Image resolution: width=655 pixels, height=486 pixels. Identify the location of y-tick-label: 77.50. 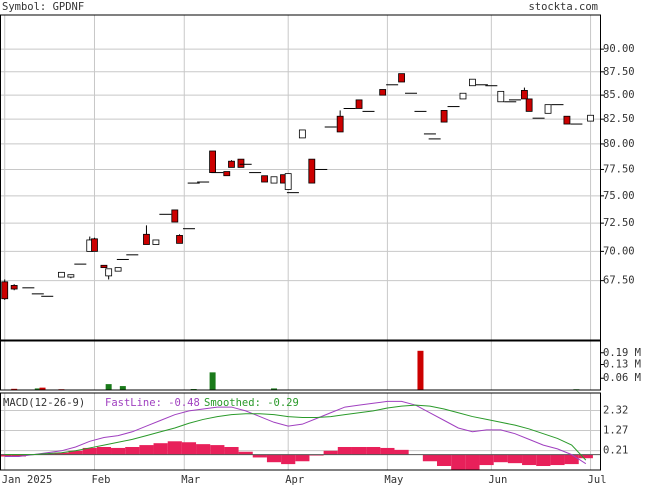
(619, 169).